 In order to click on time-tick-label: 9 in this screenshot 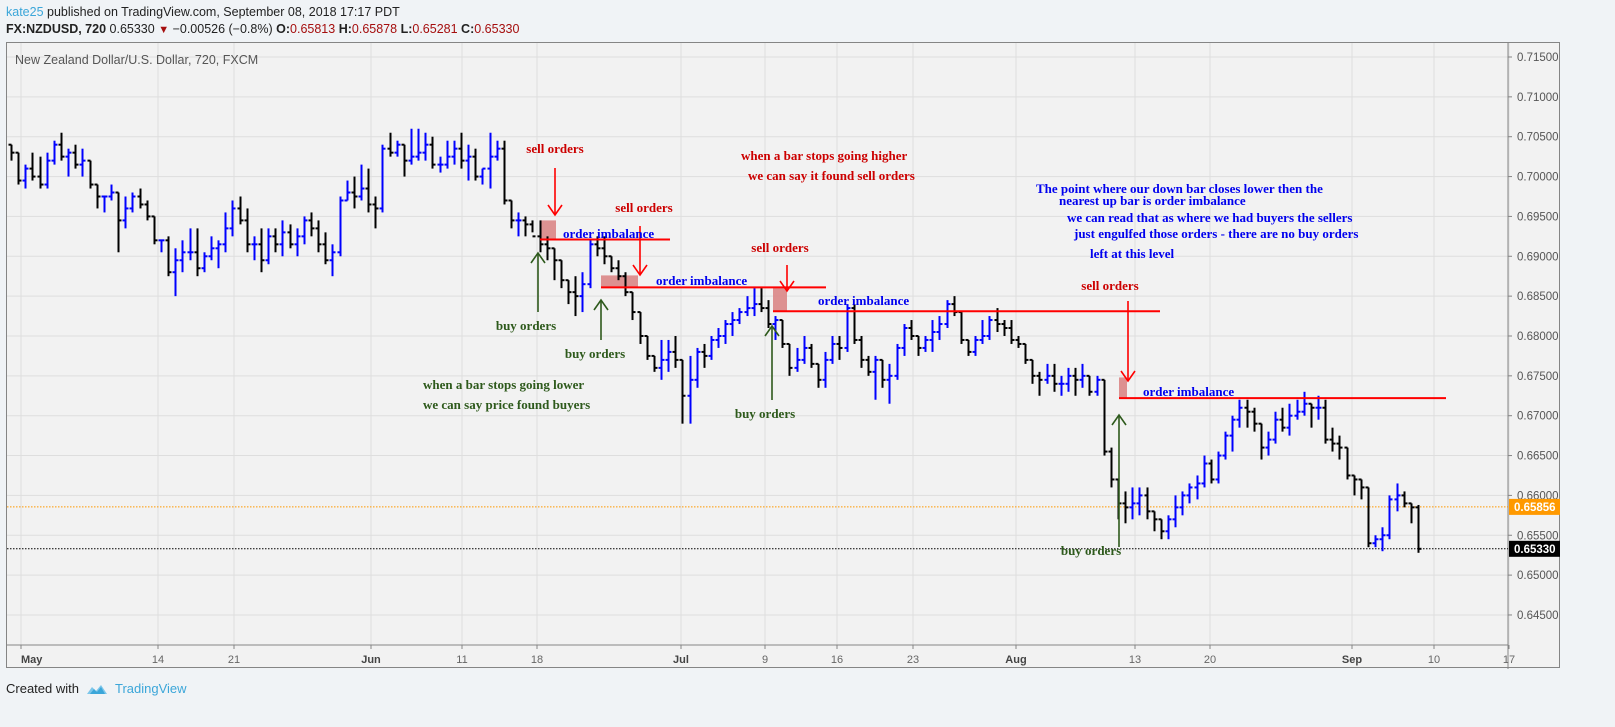, I will do `click(765, 660)`.